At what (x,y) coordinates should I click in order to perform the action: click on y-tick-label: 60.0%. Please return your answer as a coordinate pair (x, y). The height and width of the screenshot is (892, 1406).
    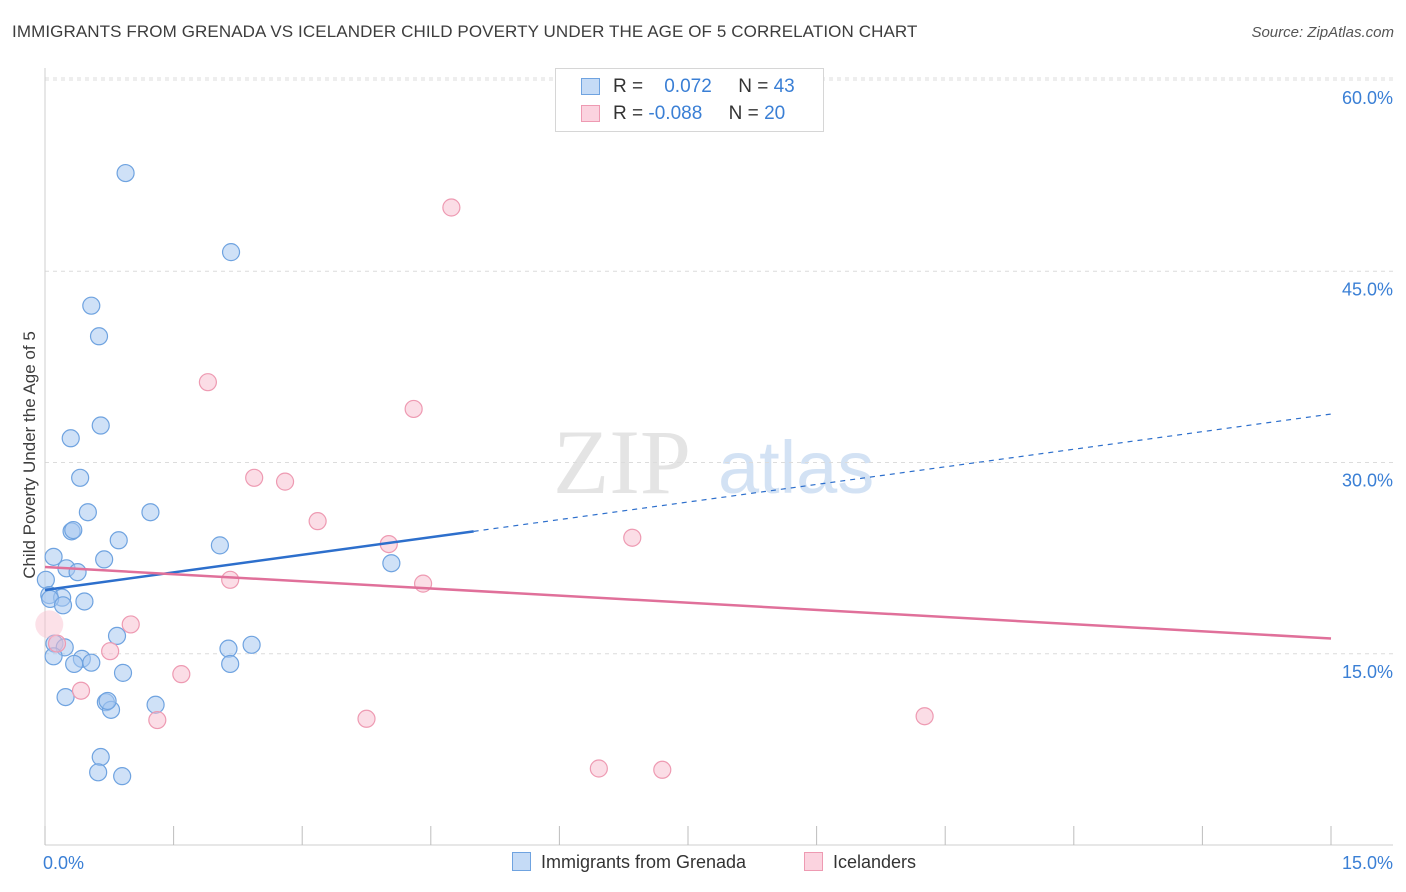
    Looking at the image, I should click on (1367, 98).